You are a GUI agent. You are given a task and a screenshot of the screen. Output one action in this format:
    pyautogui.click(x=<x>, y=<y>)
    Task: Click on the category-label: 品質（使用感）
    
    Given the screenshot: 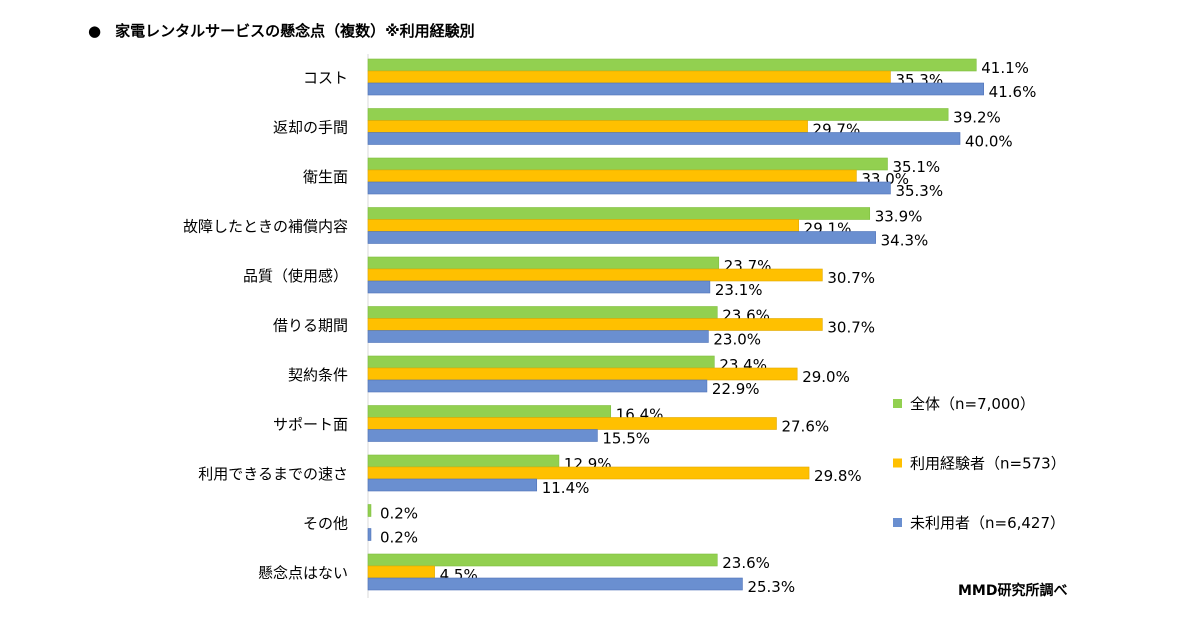 What is the action you would take?
    pyautogui.click(x=295, y=276)
    